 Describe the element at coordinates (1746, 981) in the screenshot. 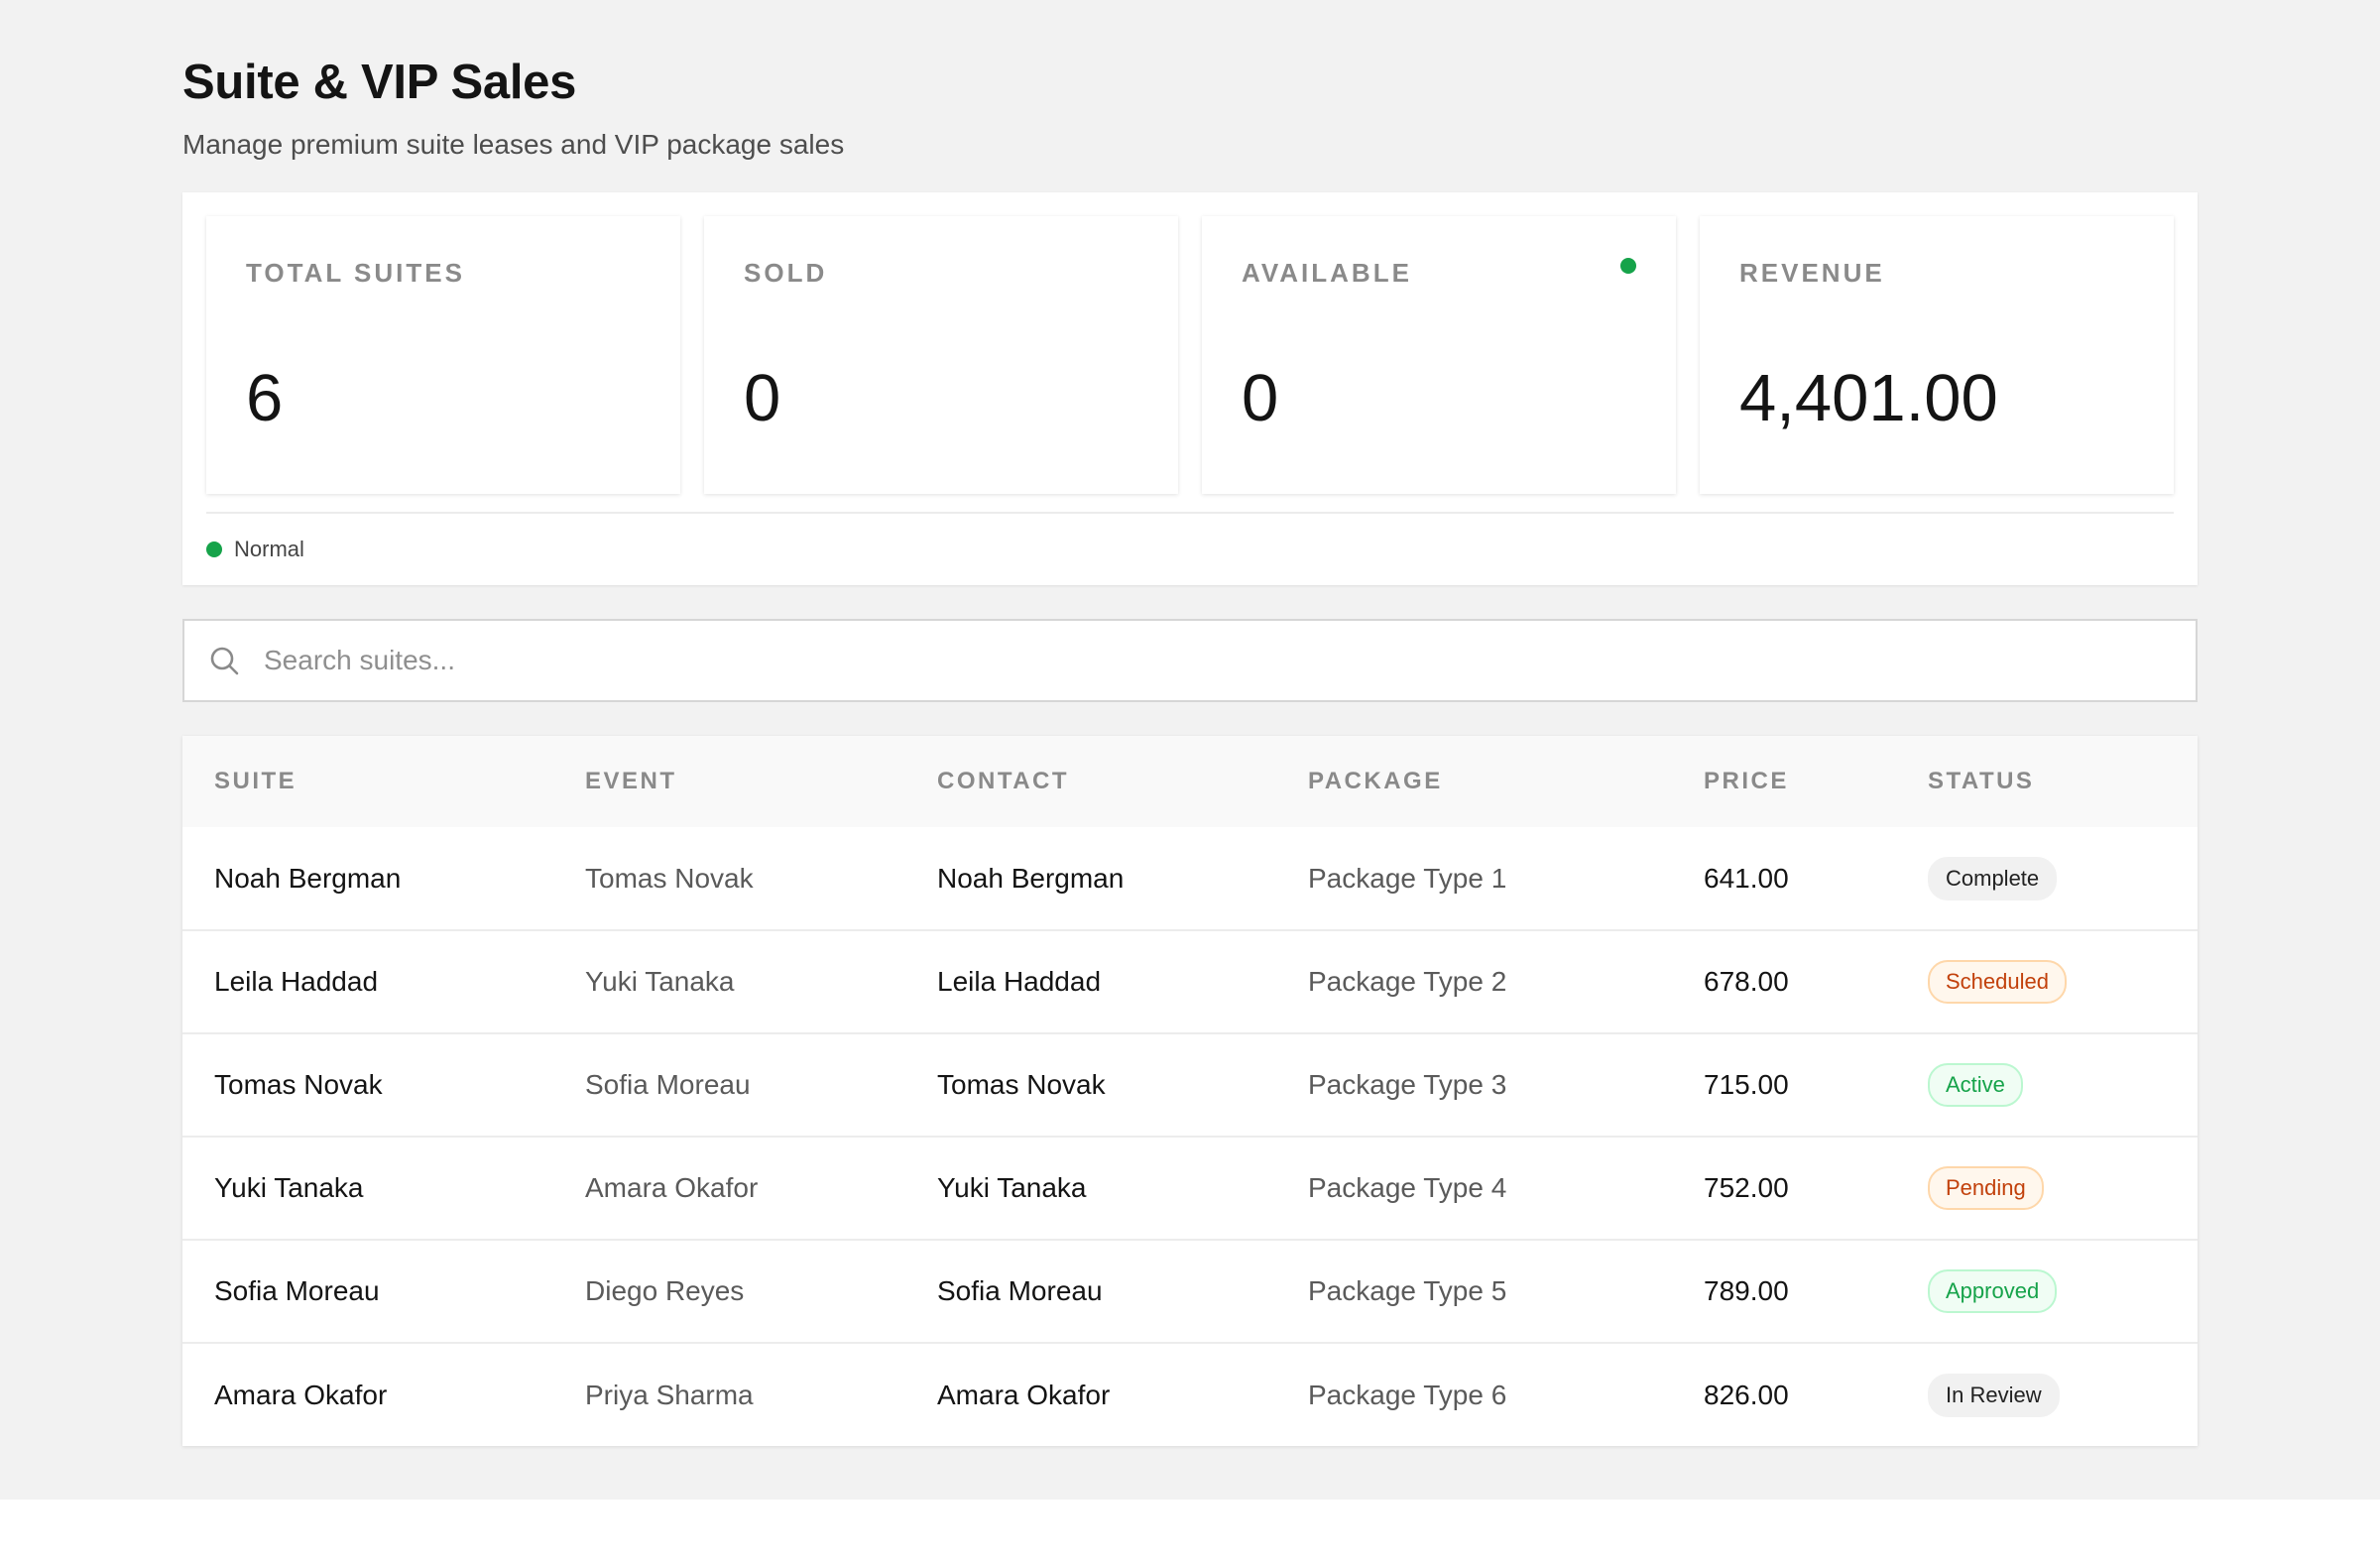

I see `cell-price: 678.00` at that location.